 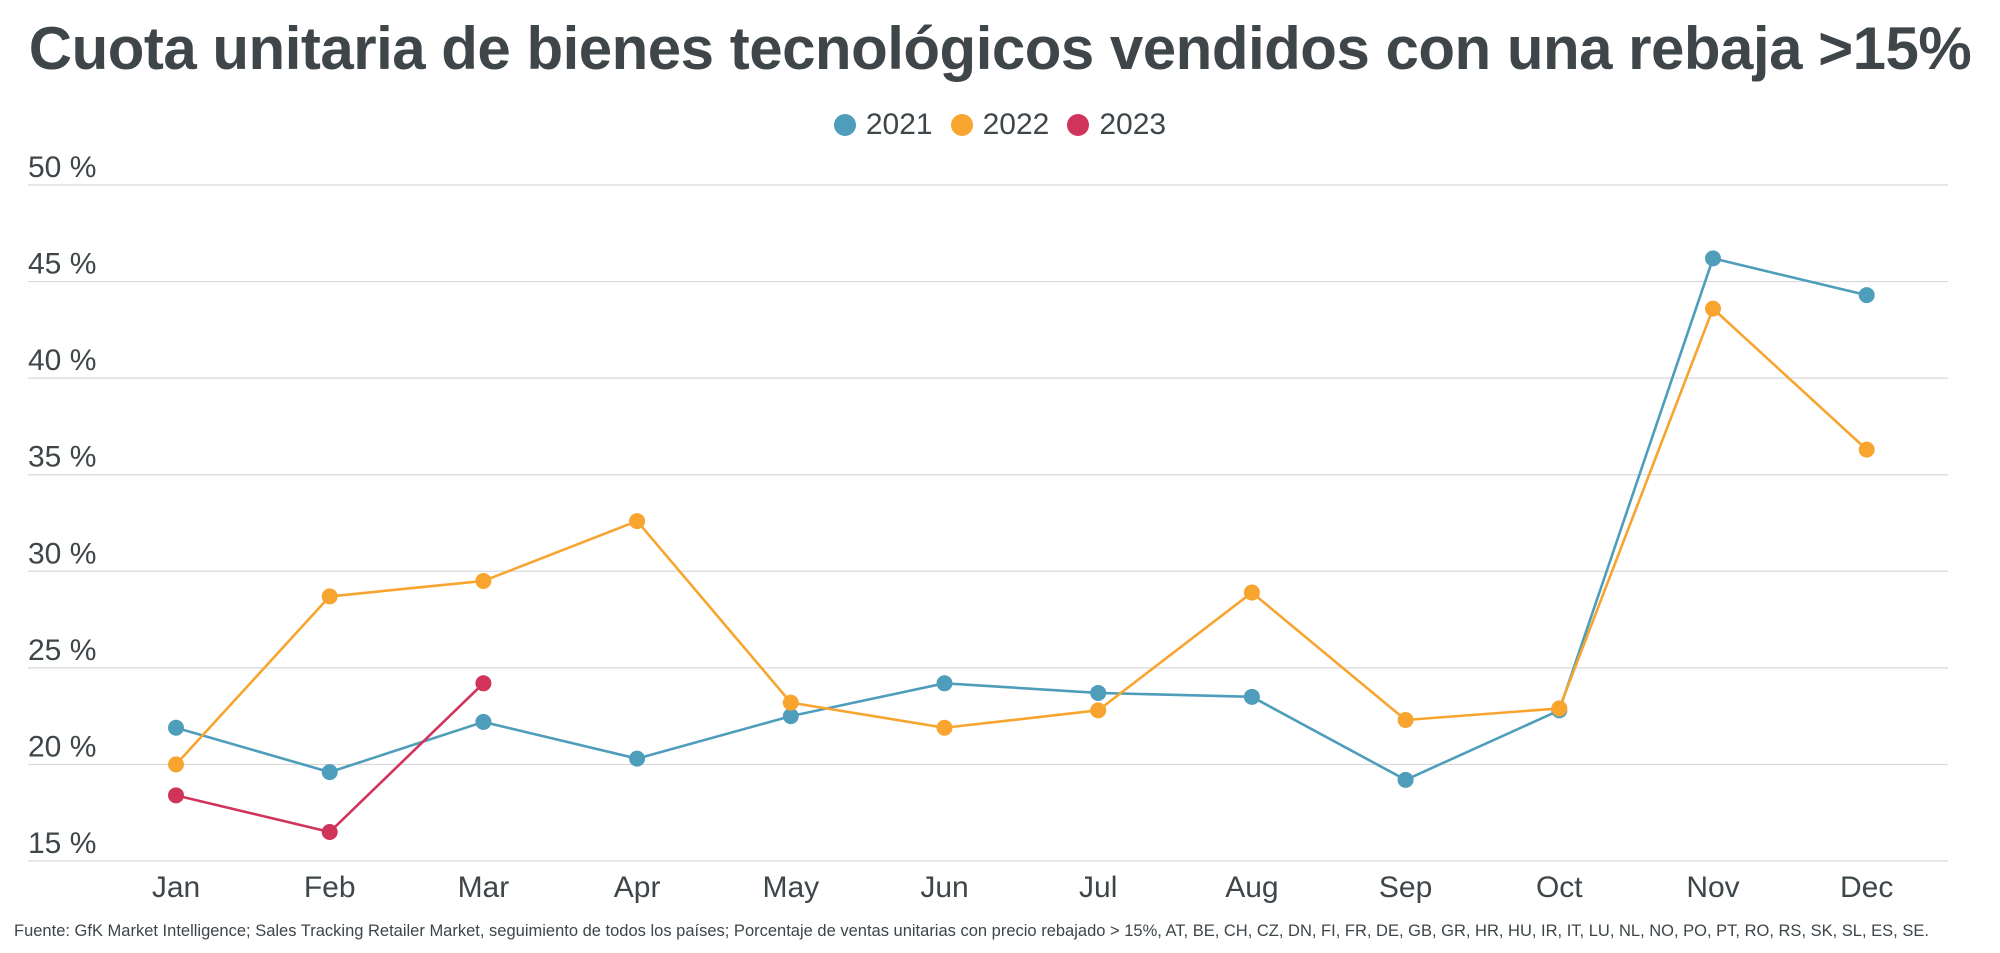 What do you see at coordinates (62, 746) in the screenshot?
I see `y-tick-label: 20 %` at bounding box center [62, 746].